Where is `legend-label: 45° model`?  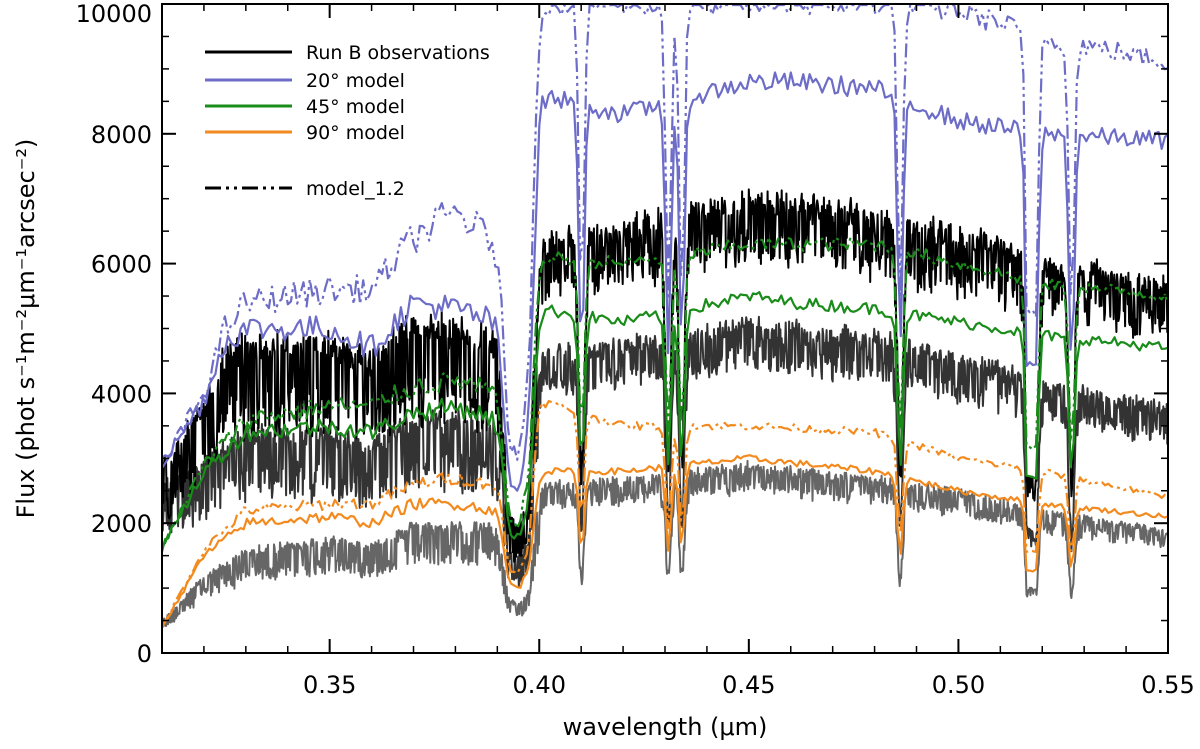
legend-label: 45° model is located at coordinates (355, 107).